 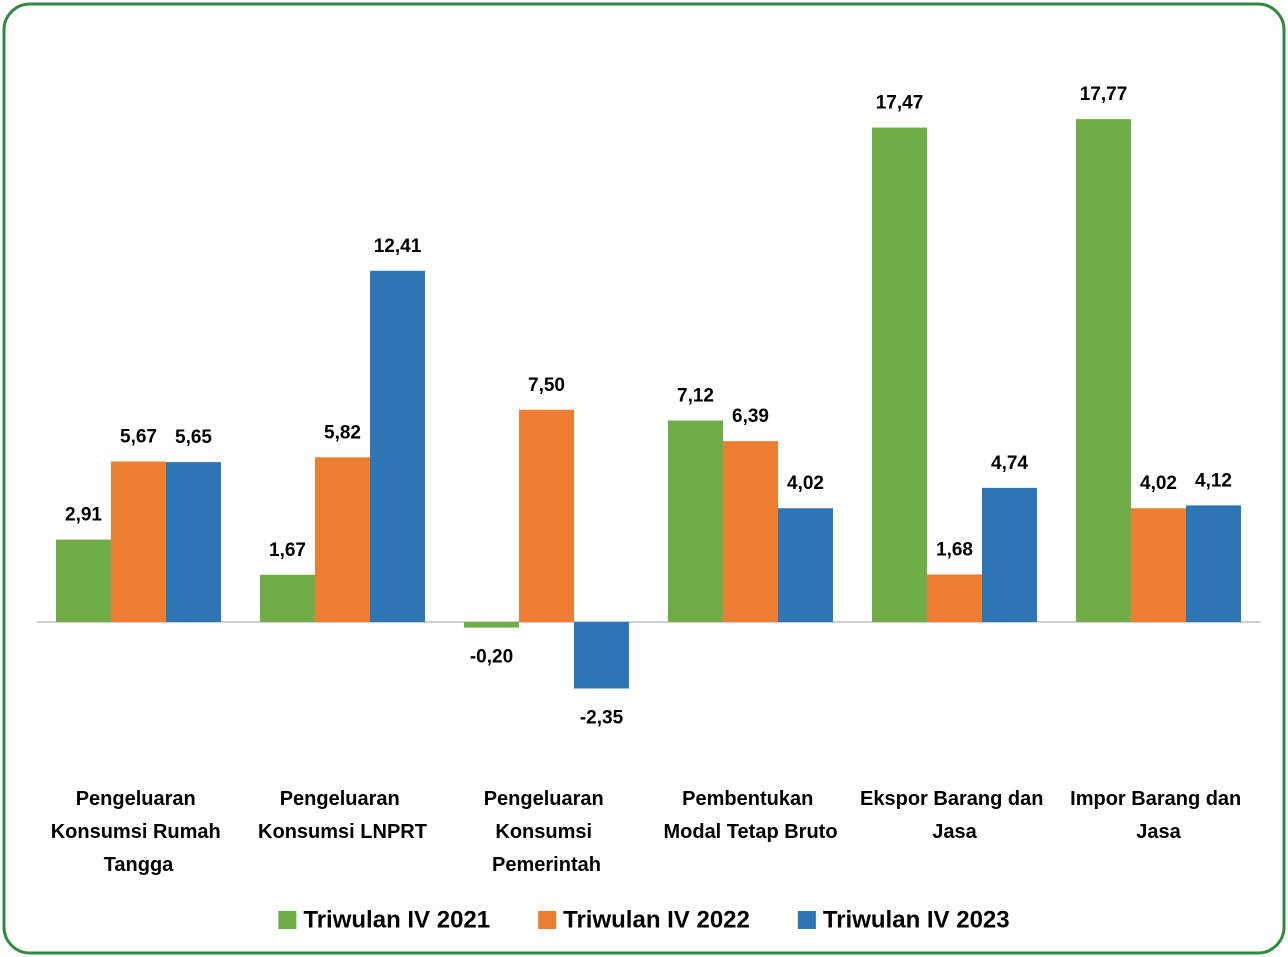 I want to click on legend-label: Triwulan IV 2021, so click(x=396, y=919).